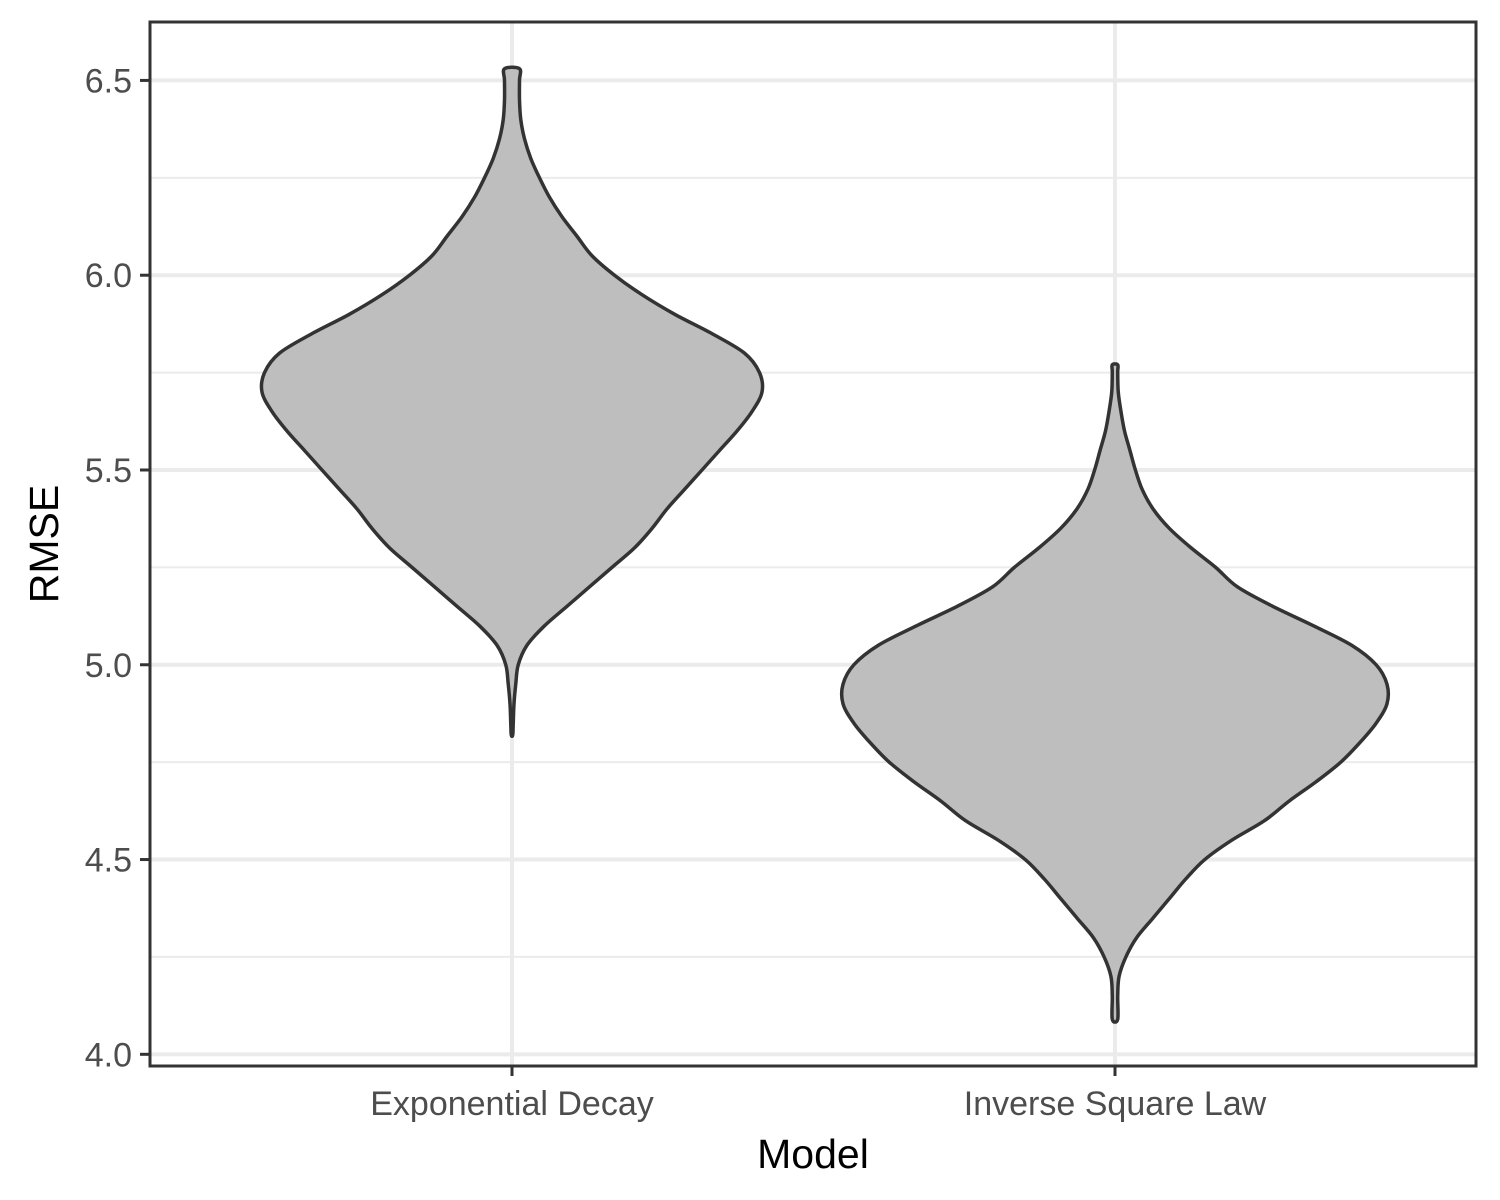 The image size is (1500, 1200). What do you see at coordinates (108, 1055) in the screenshot?
I see `y-tick-label: 4.0` at bounding box center [108, 1055].